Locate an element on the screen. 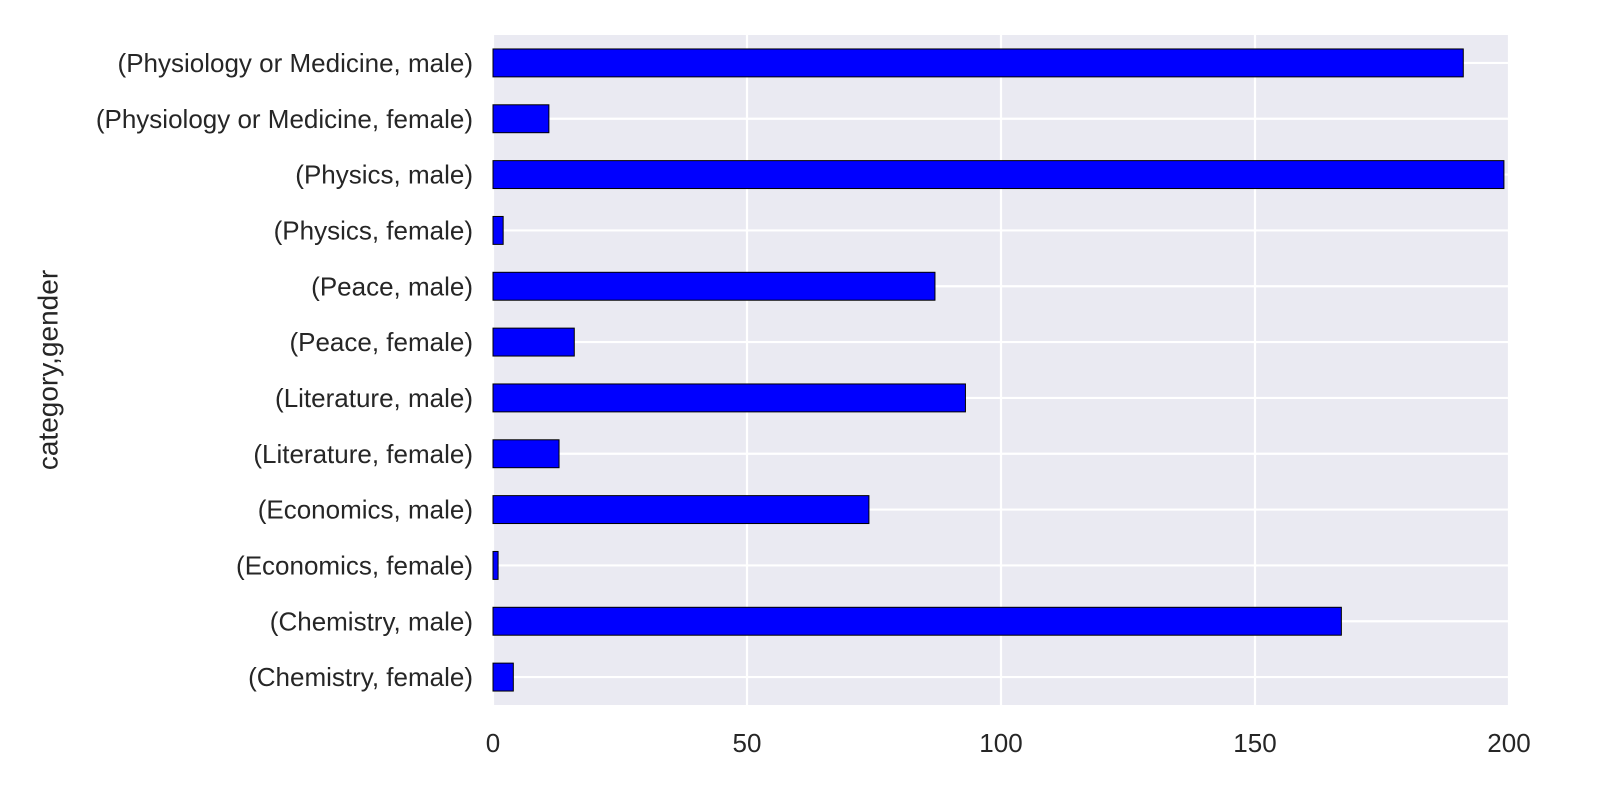 The height and width of the screenshot is (805, 1600). y-tick-label: (Literature, female) is located at coordinates (363, 454).